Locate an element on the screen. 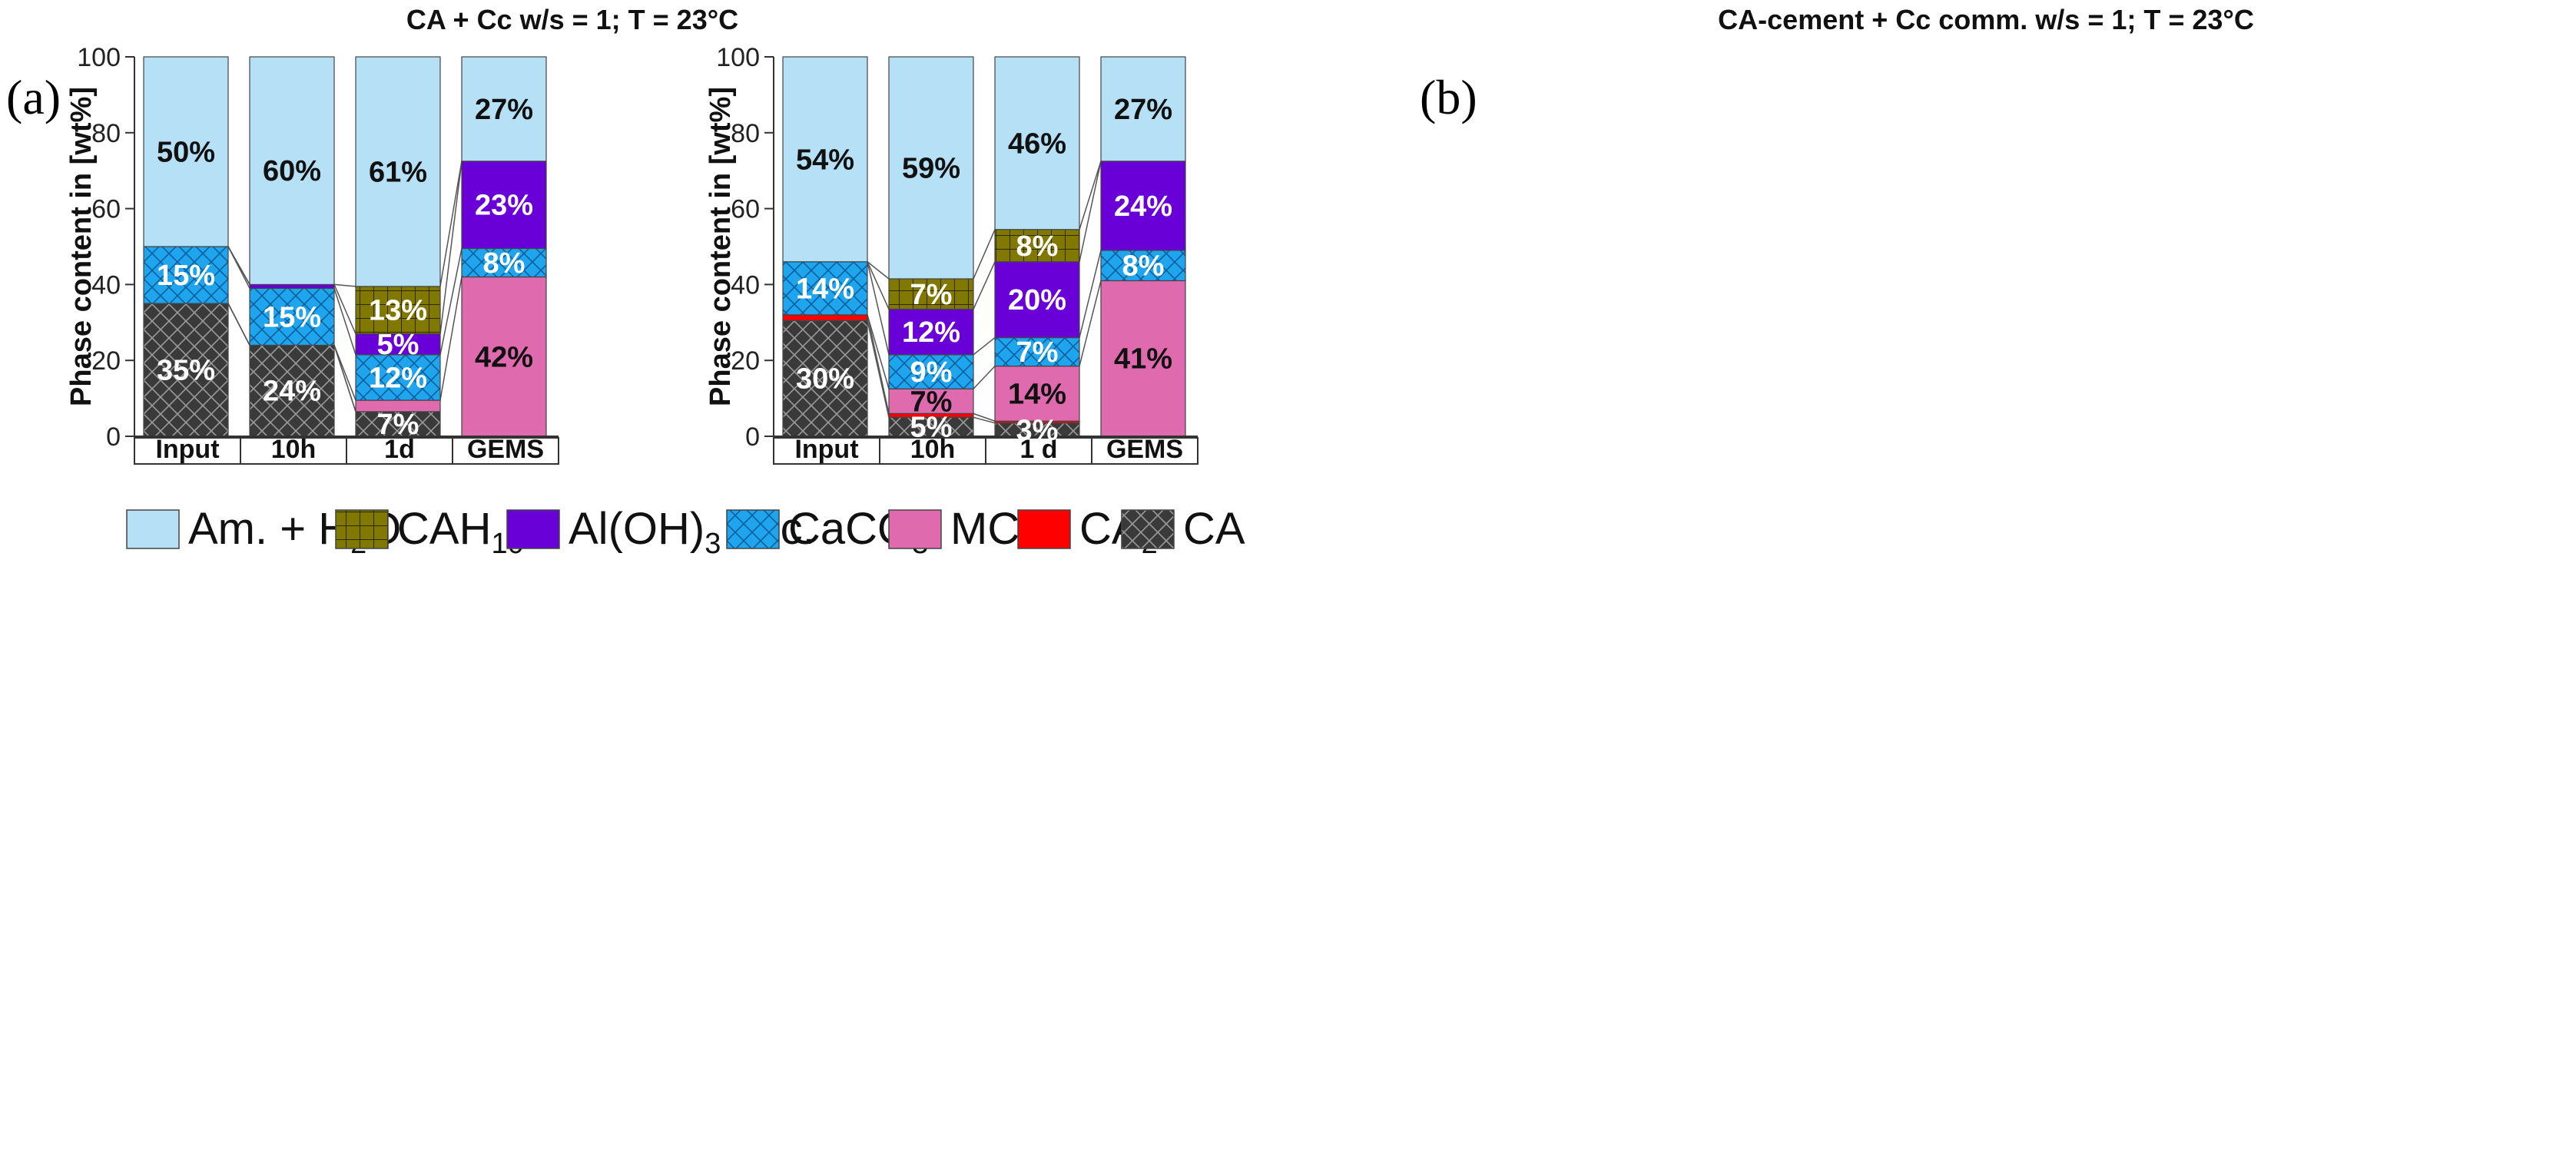 The height and width of the screenshot is (1176, 2576). legend-label-ca: CA is located at coordinates (1214, 529).